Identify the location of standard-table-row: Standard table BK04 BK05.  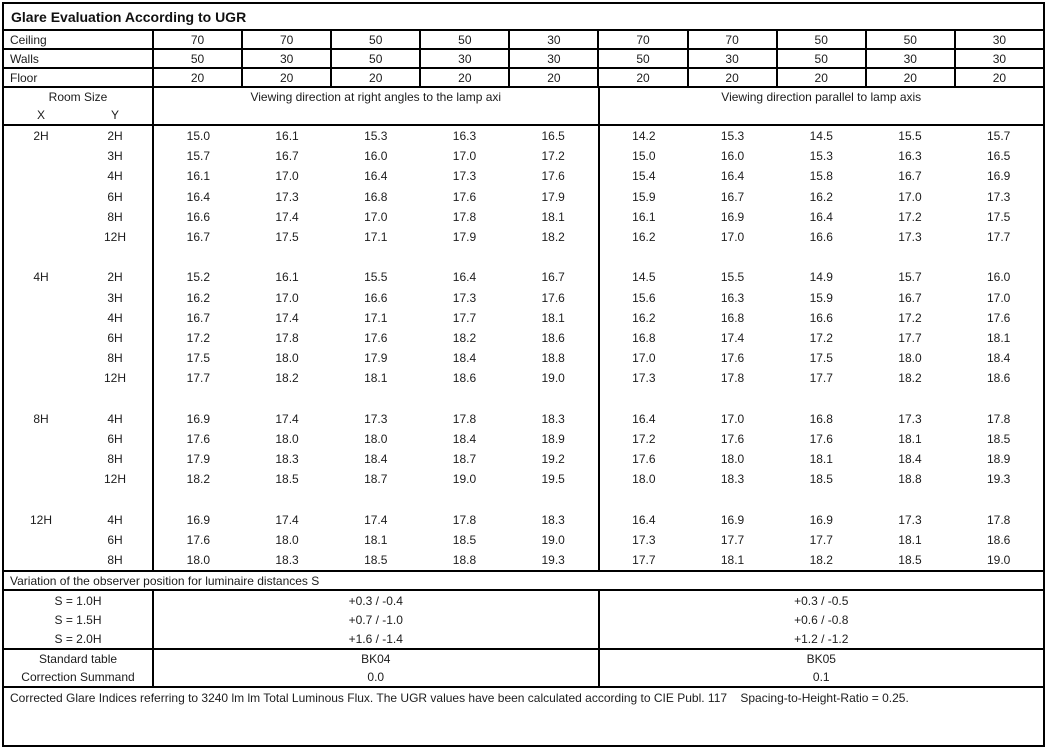
(523, 657).